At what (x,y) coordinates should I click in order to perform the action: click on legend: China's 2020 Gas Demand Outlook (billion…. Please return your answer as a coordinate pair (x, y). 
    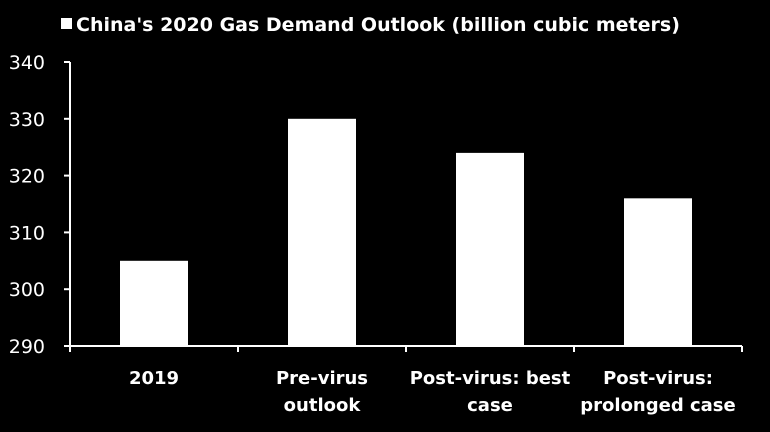
    Looking at the image, I should click on (370, 25).